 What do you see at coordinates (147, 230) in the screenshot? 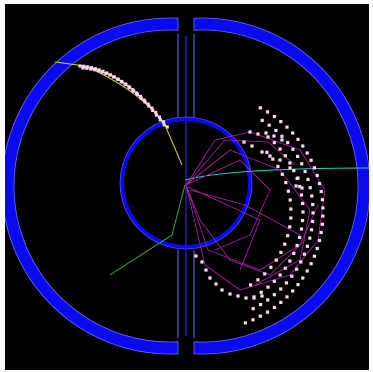
I see `track-green` at bounding box center [147, 230].